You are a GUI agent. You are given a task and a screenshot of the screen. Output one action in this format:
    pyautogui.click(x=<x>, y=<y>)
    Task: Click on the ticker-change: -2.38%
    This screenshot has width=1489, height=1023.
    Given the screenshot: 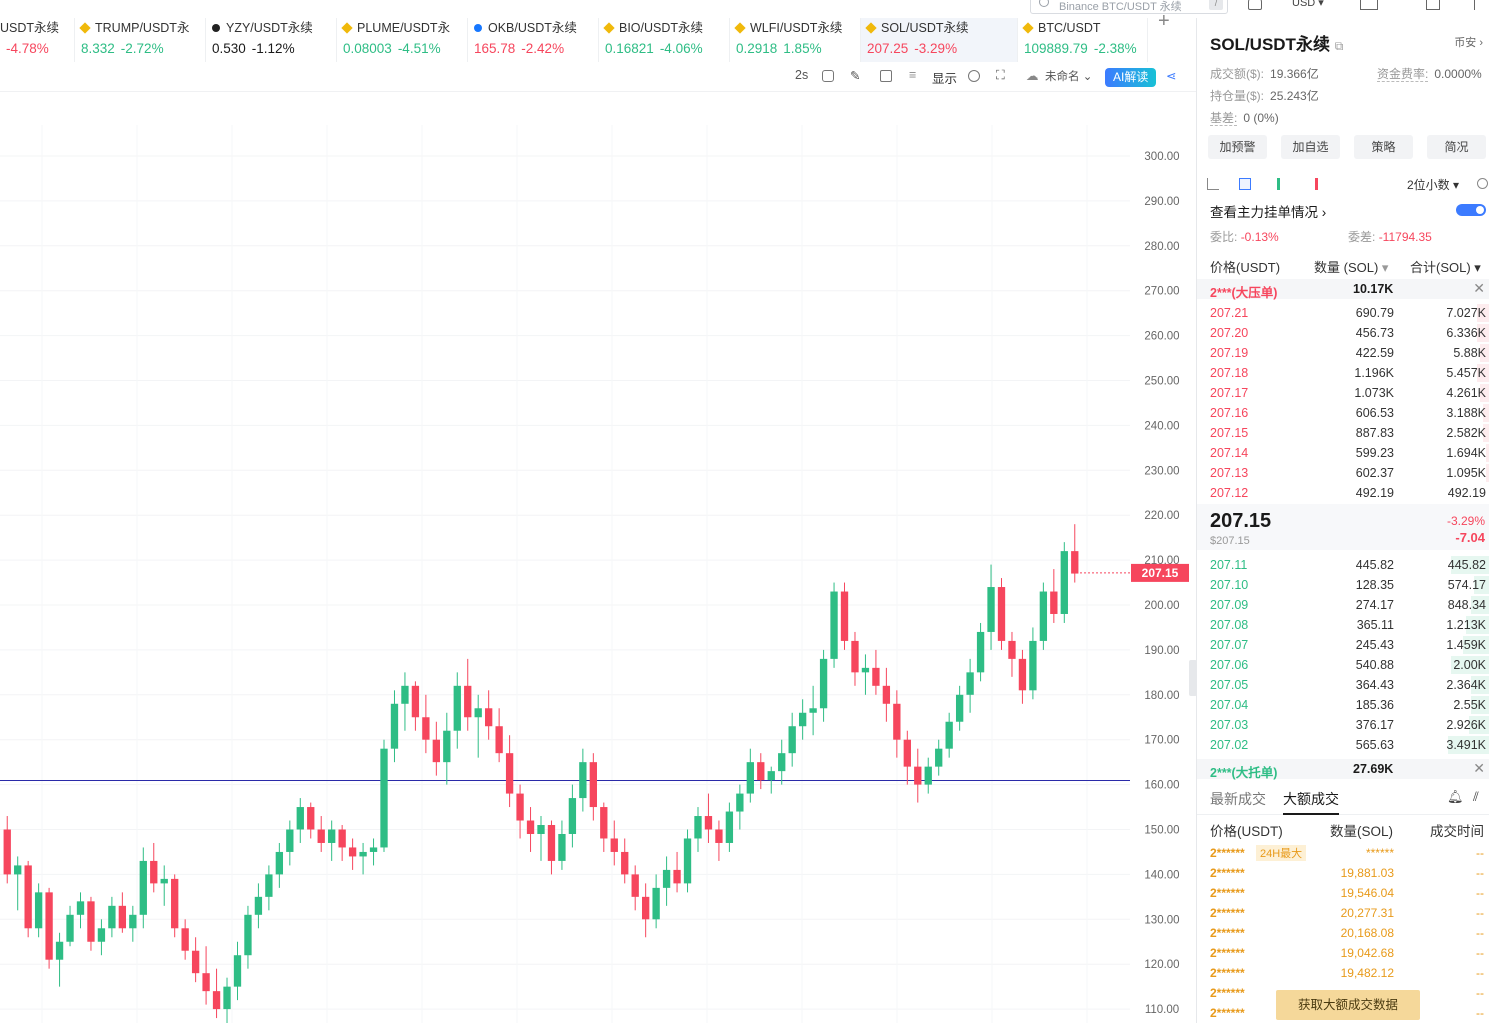 What is the action you would take?
    pyautogui.click(x=1115, y=48)
    